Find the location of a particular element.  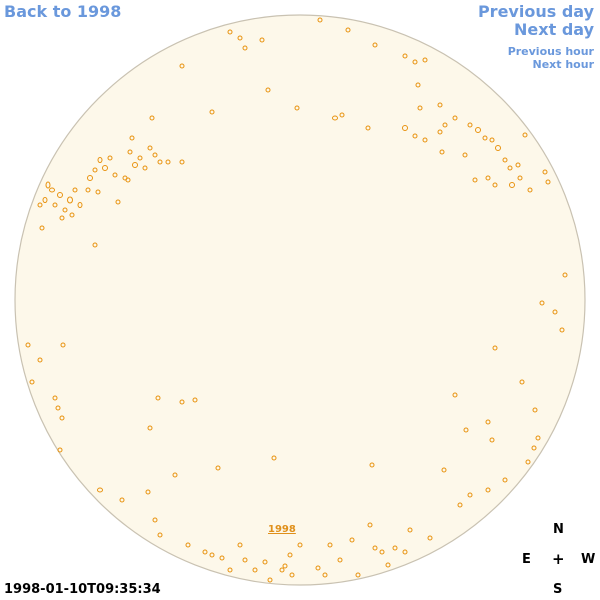

previous-day-link: Previous day is located at coordinates (535, 11).